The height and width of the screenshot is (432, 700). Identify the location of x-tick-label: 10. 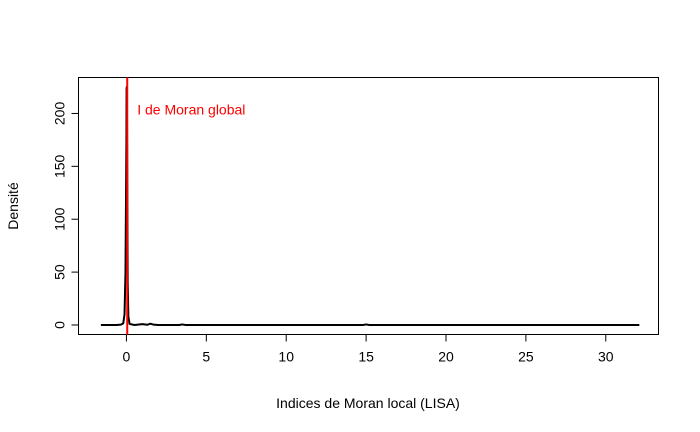
(286, 357).